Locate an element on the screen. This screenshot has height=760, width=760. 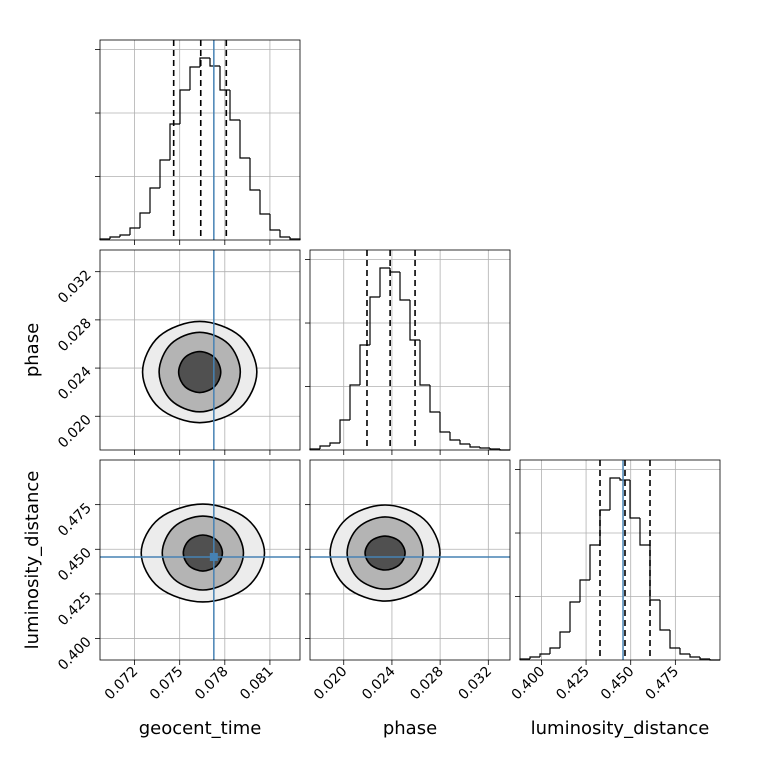
x-tick-label: 0.425 is located at coordinates (573, 684).